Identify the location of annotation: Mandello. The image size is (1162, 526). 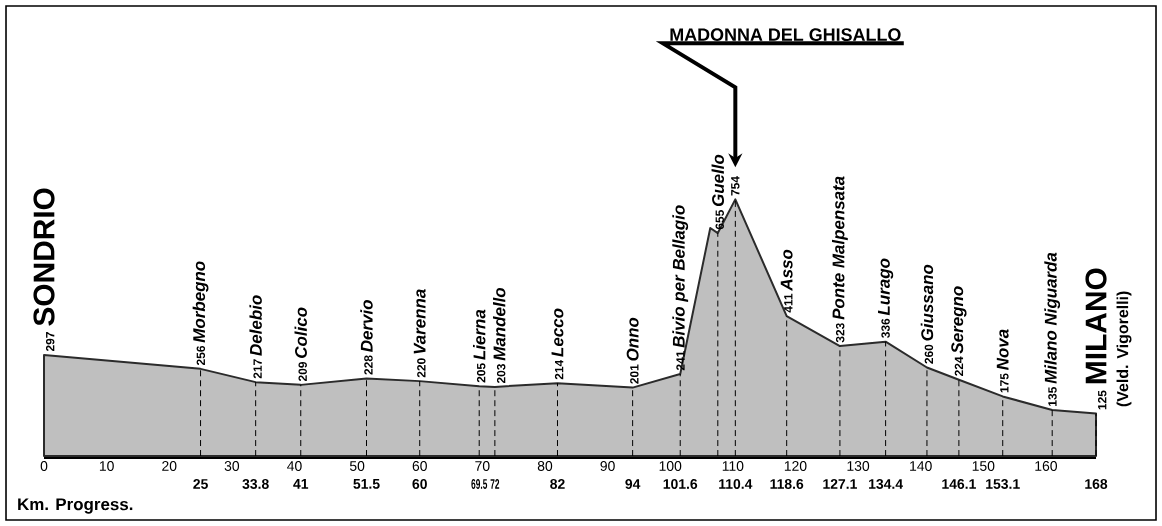
(499, 324).